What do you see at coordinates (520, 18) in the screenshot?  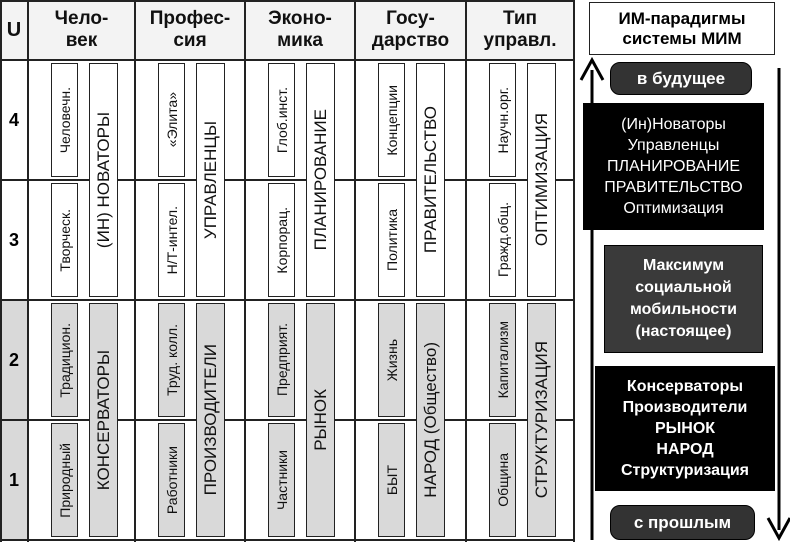 I see `column-header-line: Тип` at bounding box center [520, 18].